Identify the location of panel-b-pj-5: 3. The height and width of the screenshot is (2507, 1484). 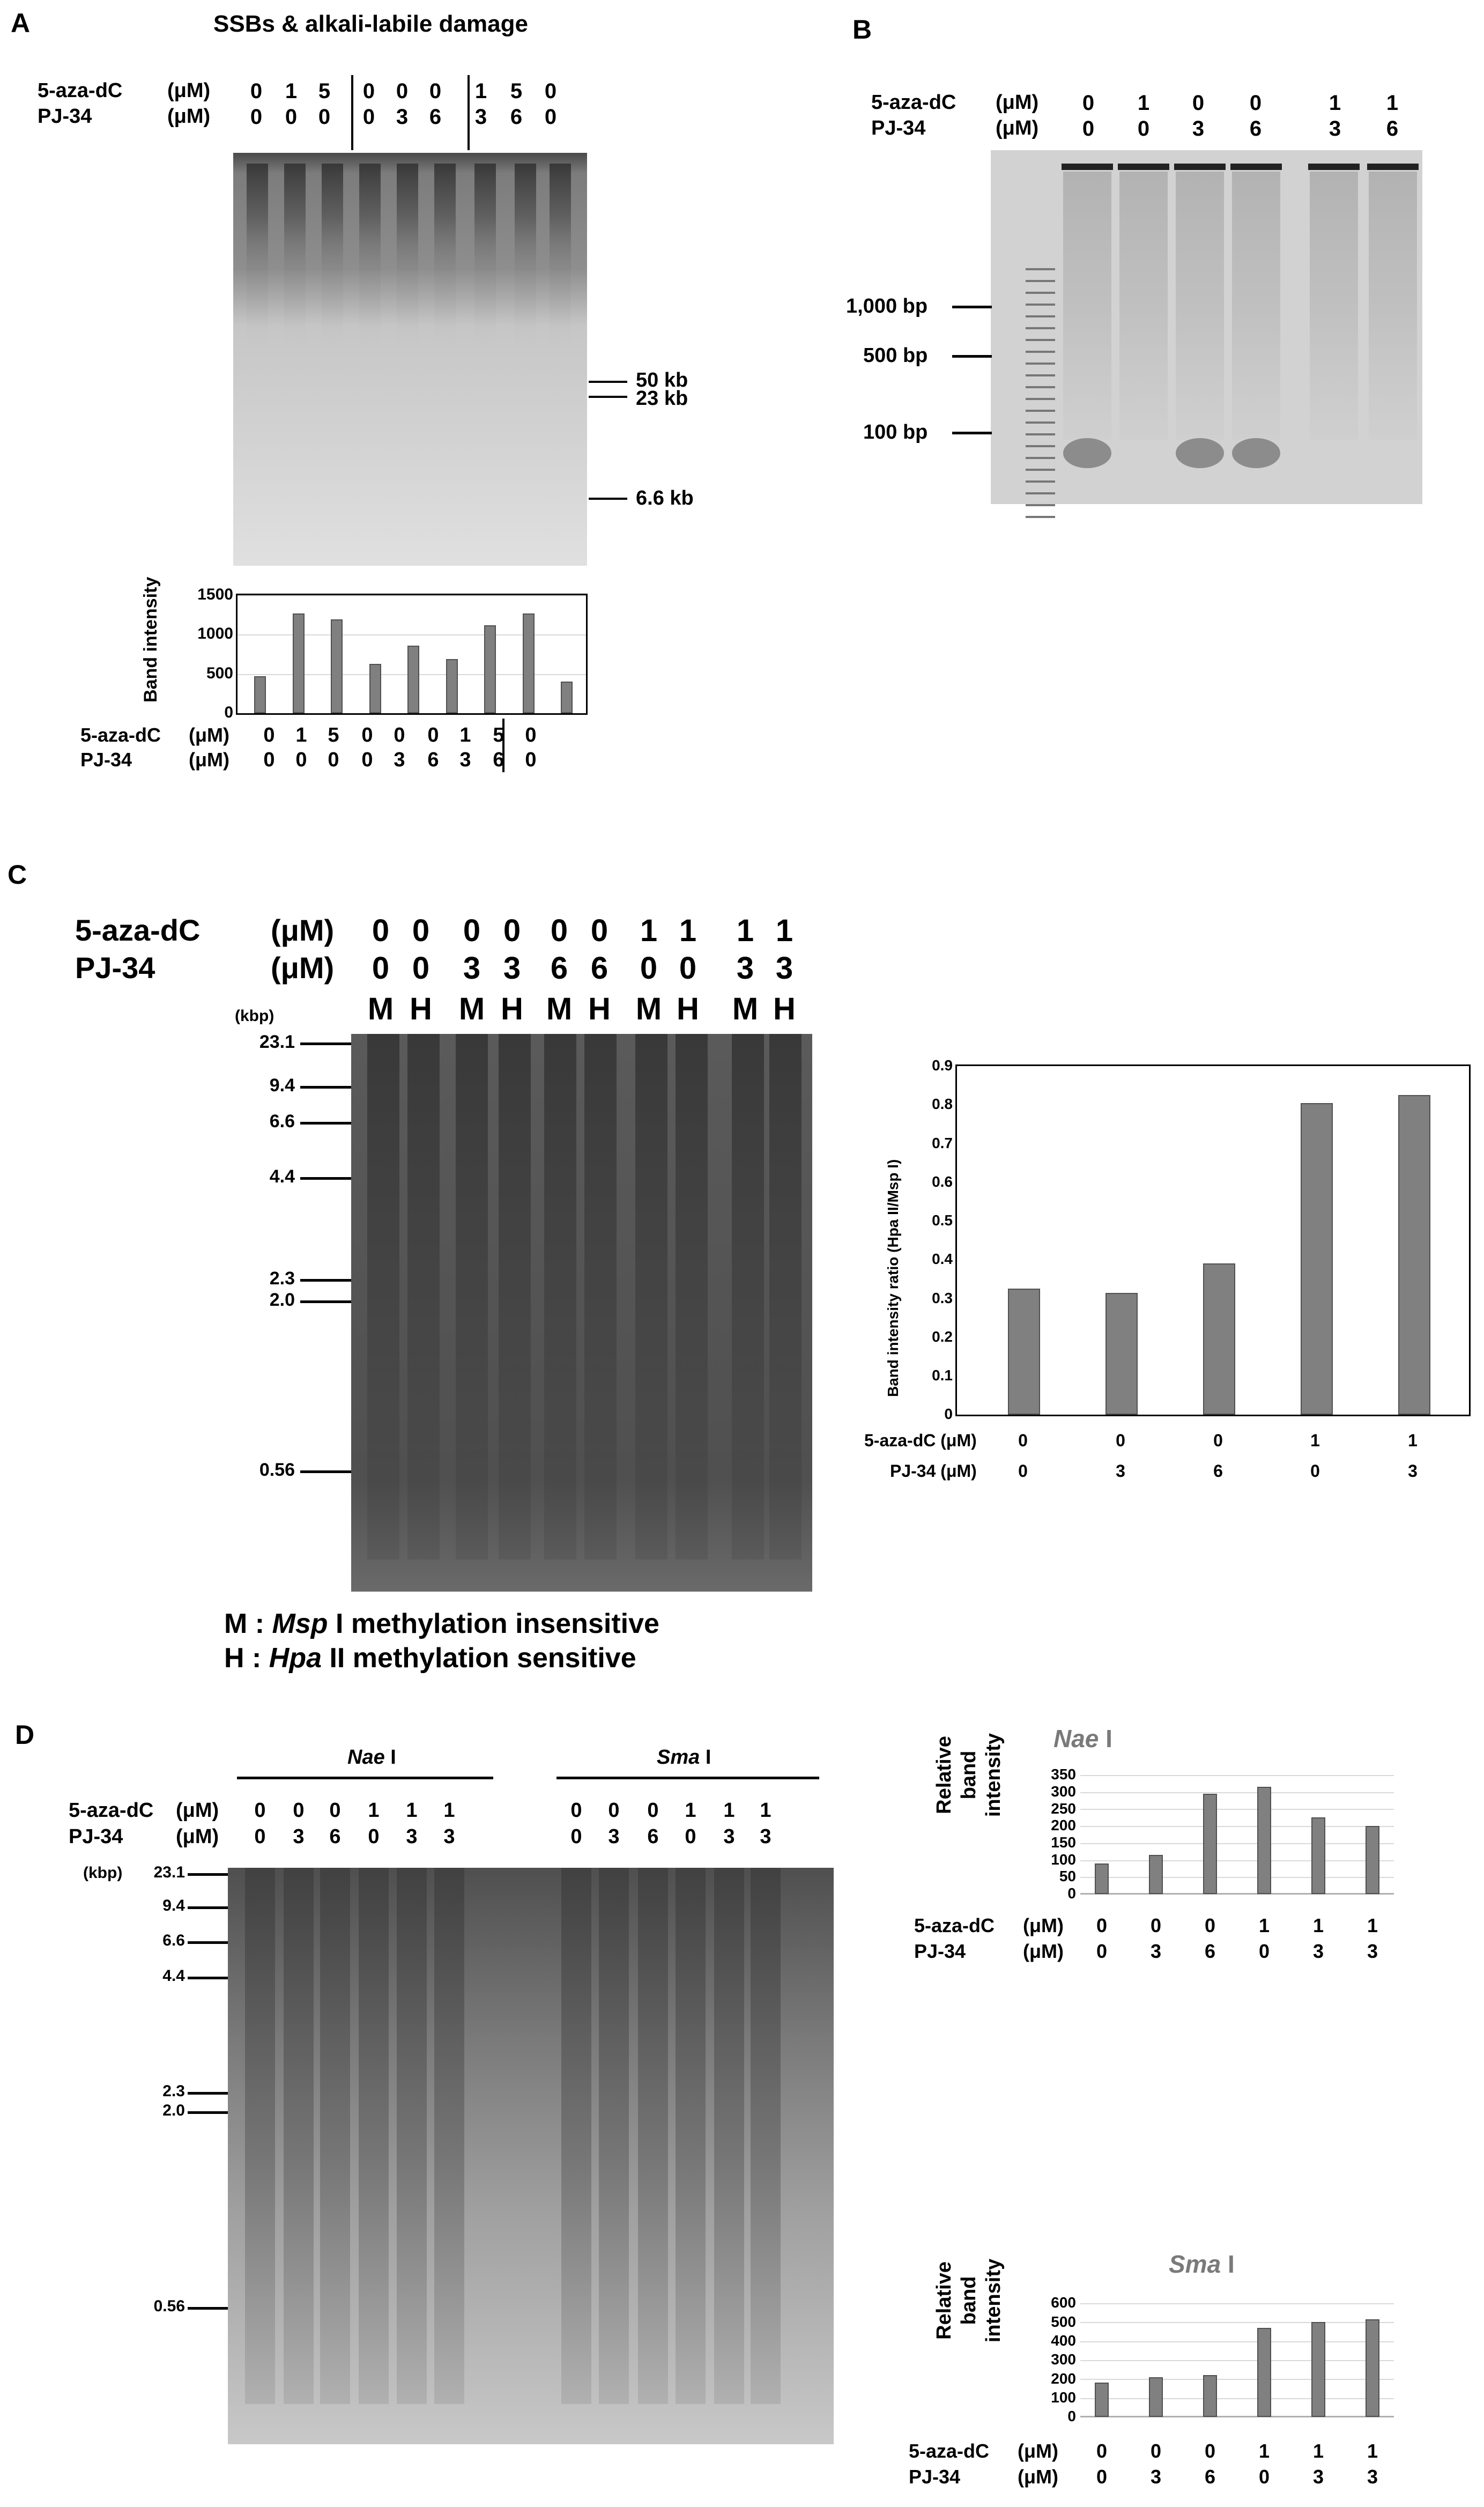
(1335, 128).